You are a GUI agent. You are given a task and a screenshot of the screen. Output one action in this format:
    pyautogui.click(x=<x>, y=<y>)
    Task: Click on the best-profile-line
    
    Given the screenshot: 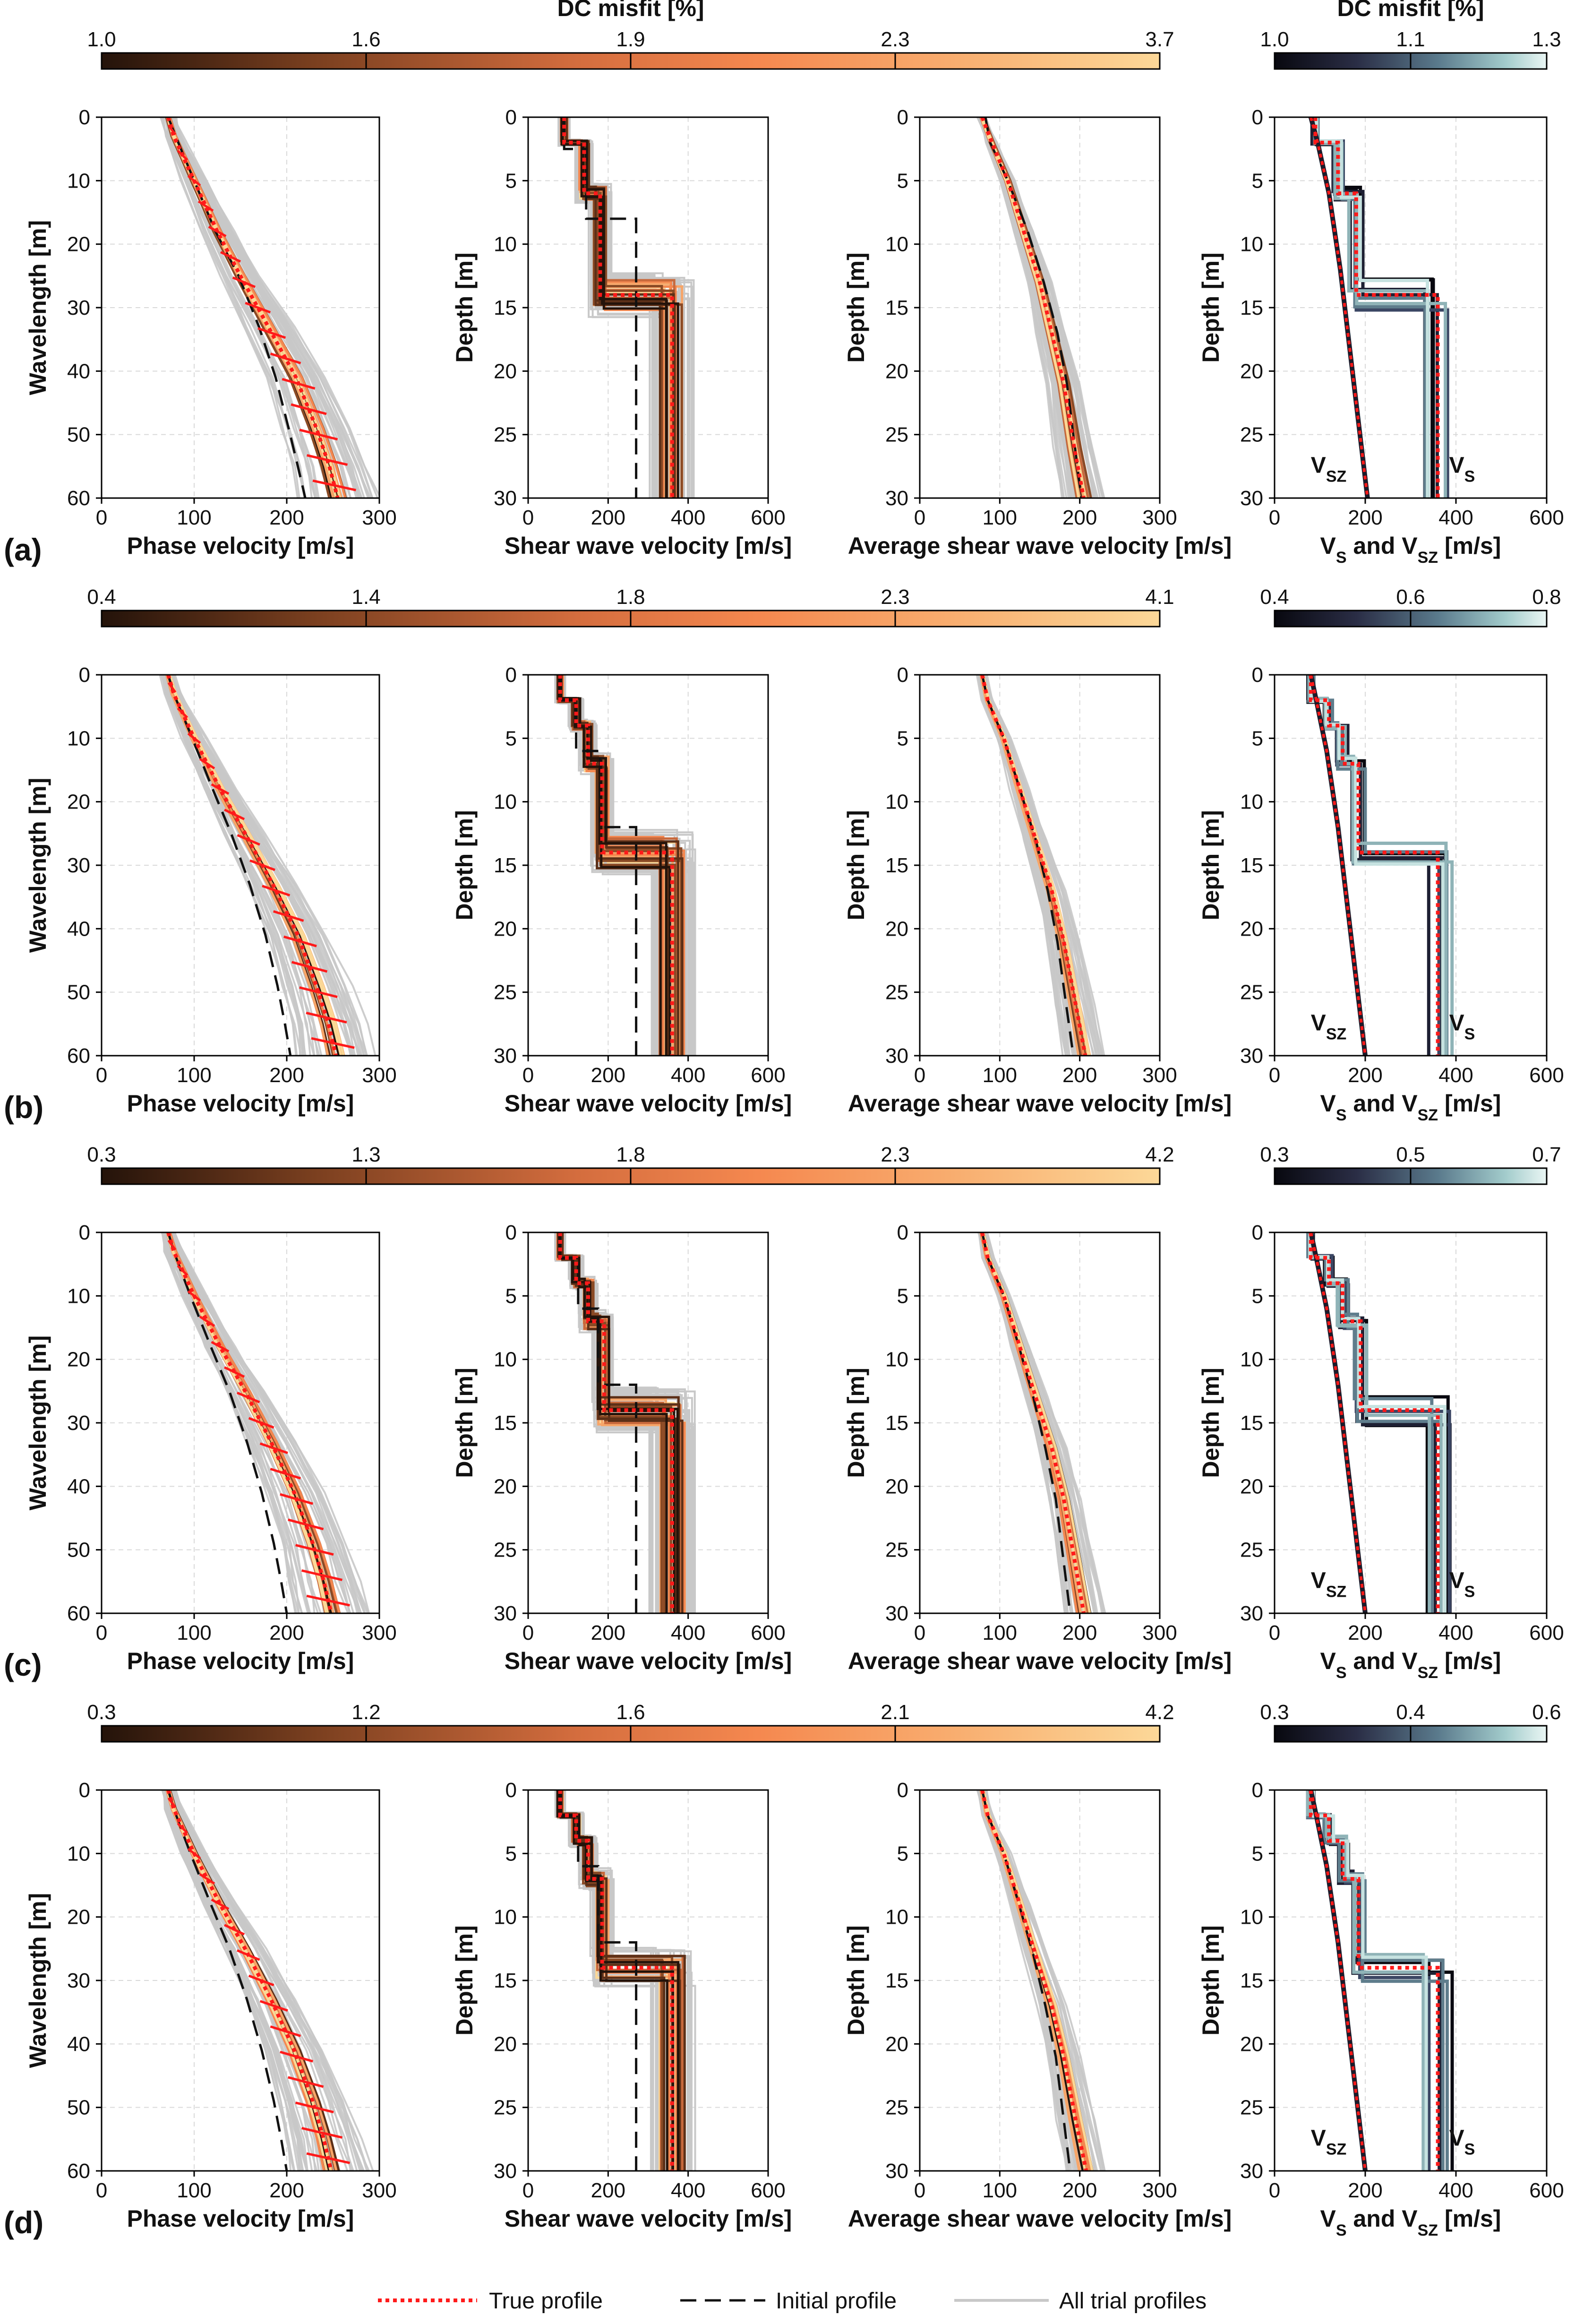 What is the action you would take?
    pyautogui.click(x=612, y=866)
    